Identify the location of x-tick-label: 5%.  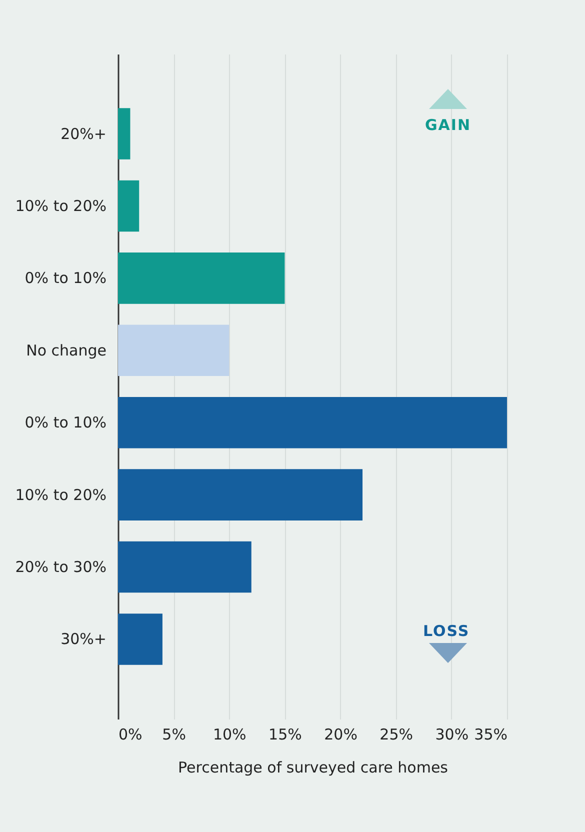
(174, 735).